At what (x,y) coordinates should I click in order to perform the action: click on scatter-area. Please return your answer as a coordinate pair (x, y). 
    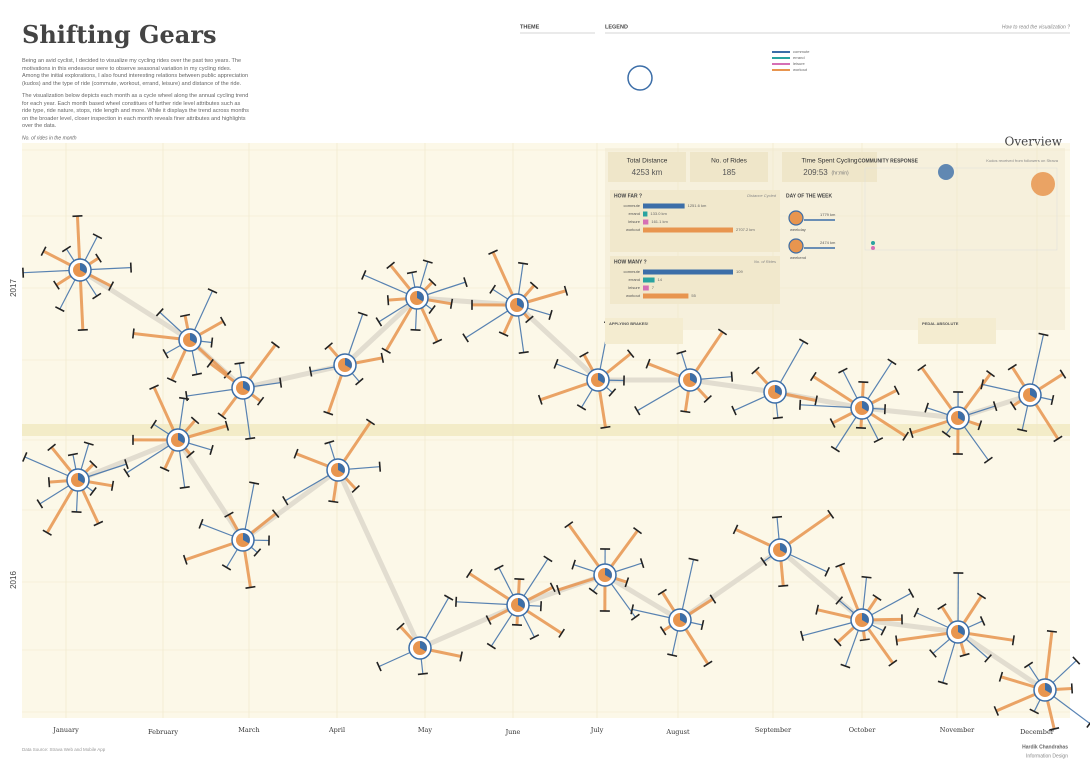
    Looking at the image, I should click on (961, 209).